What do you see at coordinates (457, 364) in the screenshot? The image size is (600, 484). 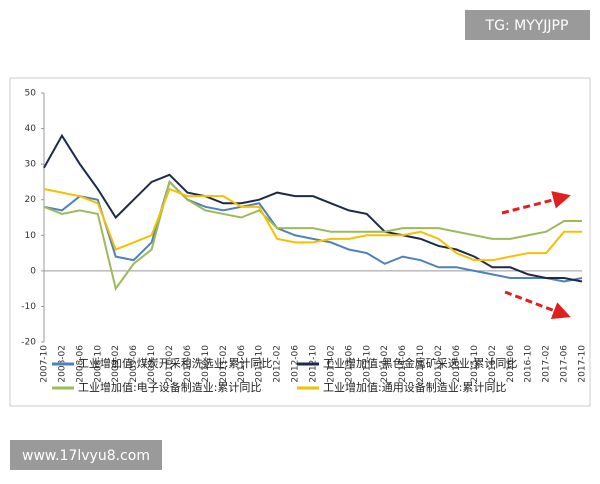 I see `x-tick-label: 2015-06` at bounding box center [457, 364].